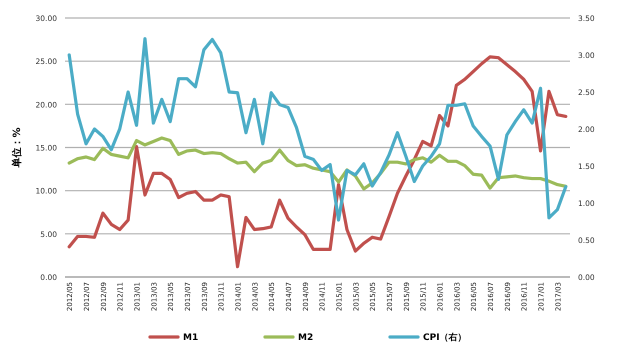 This screenshot has width=625, height=350. I want to click on legend-label: M1, so click(190, 338).